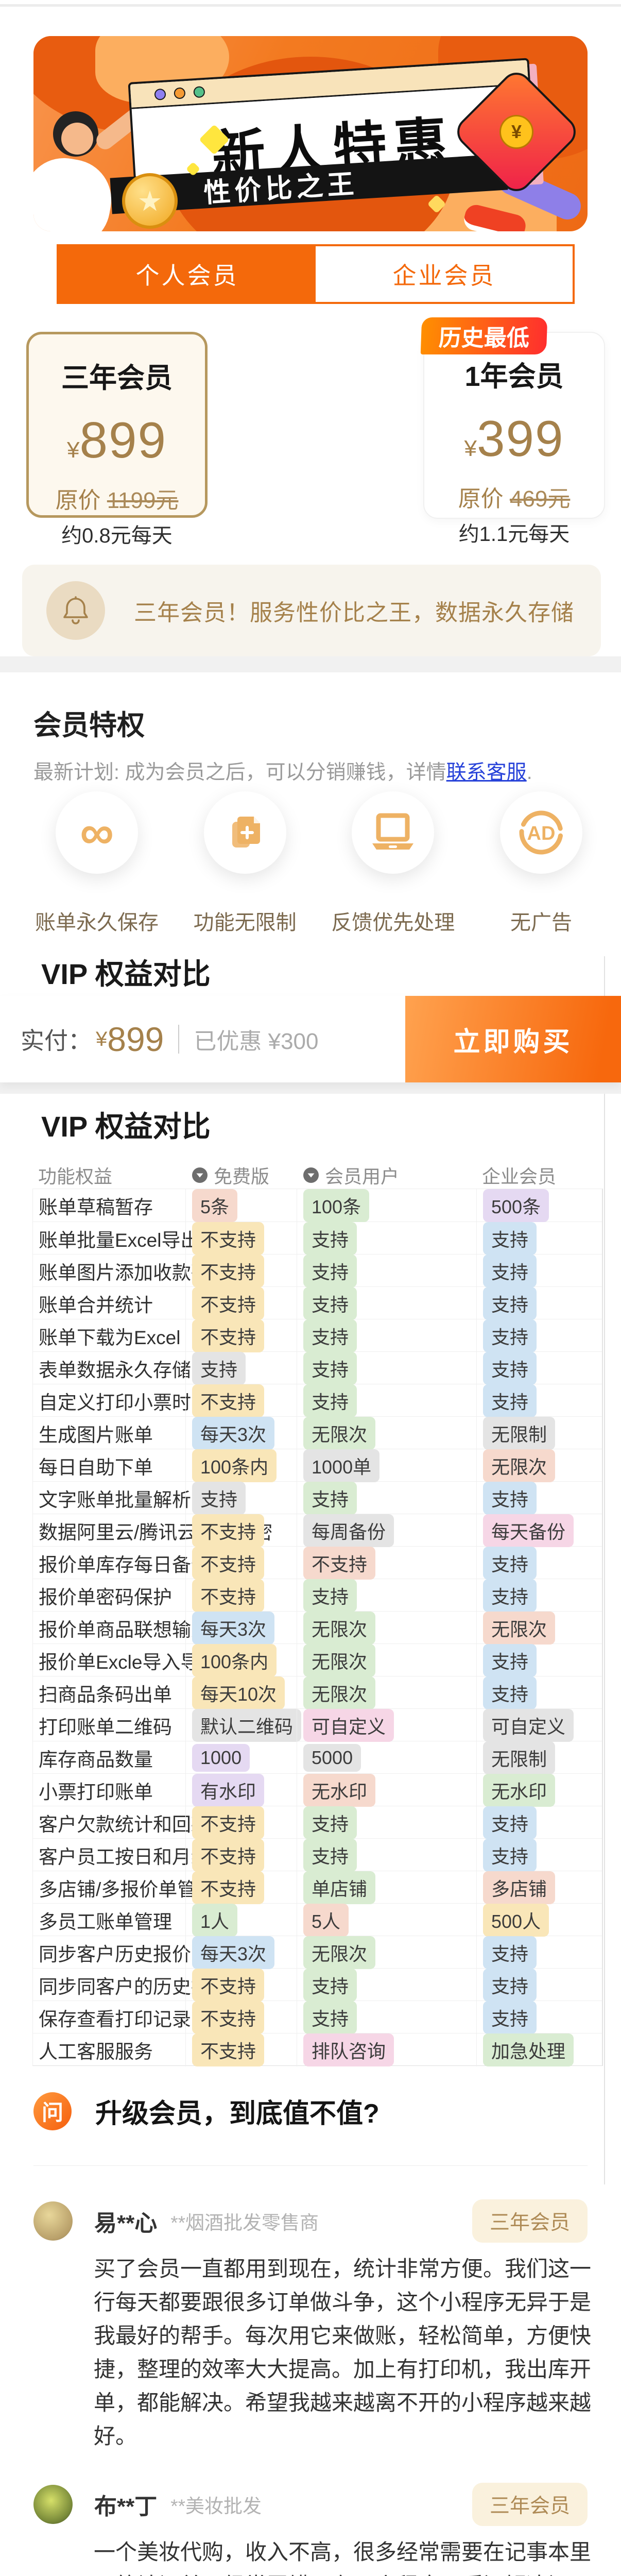  I want to click on member-plan-cell: 不支持, so click(387, 1563).